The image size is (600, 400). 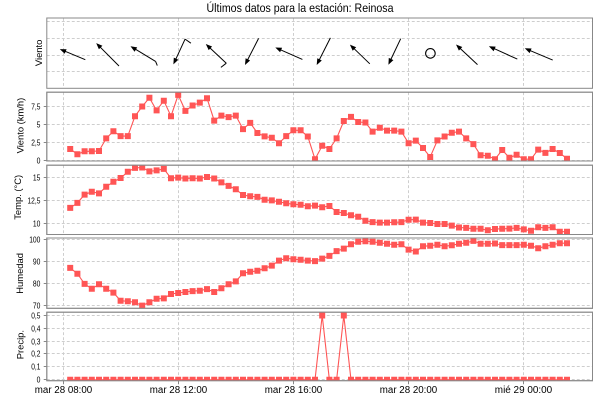 I want to click on svg-text: 0,4, so click(x=35, y=329).